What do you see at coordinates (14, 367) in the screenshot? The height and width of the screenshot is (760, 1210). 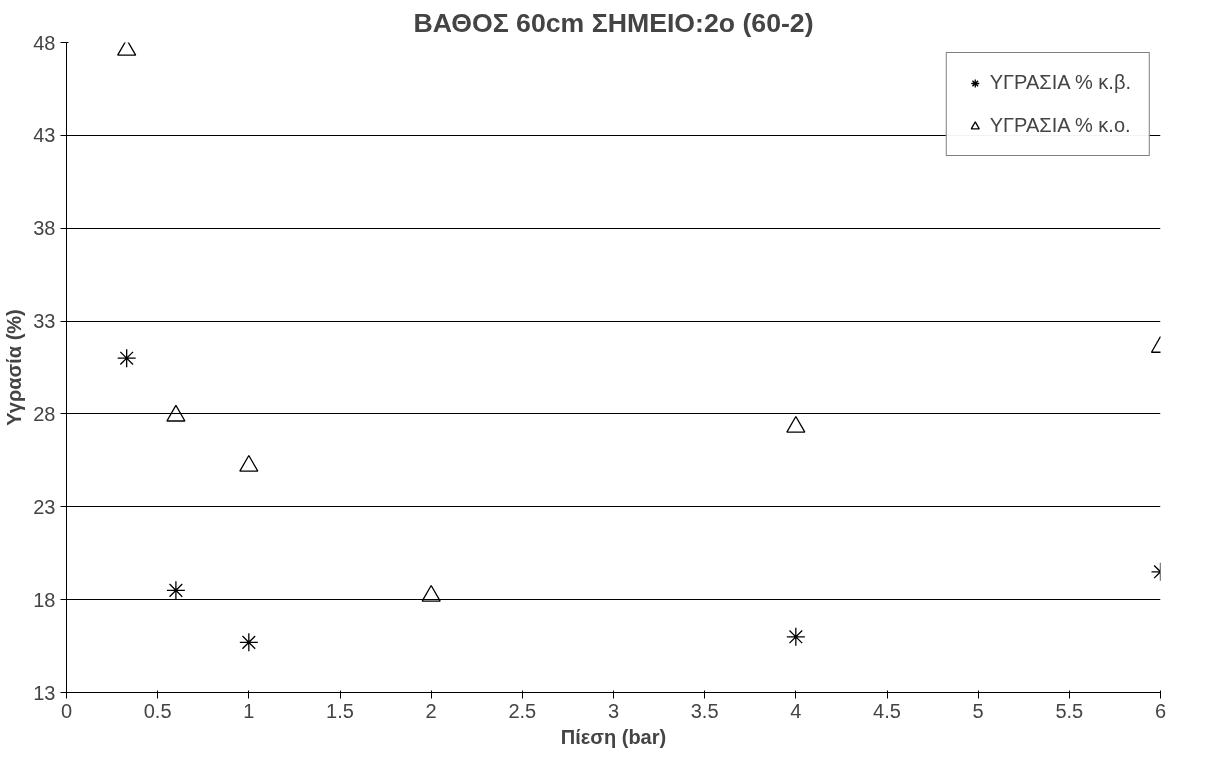 I see `y-axis-title: Υγρασία (%)` at bounding box center [14, 367].